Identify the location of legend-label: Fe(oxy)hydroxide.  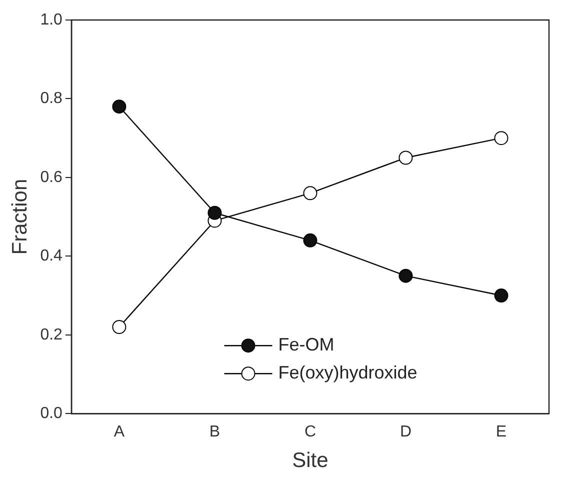
(348, 372).